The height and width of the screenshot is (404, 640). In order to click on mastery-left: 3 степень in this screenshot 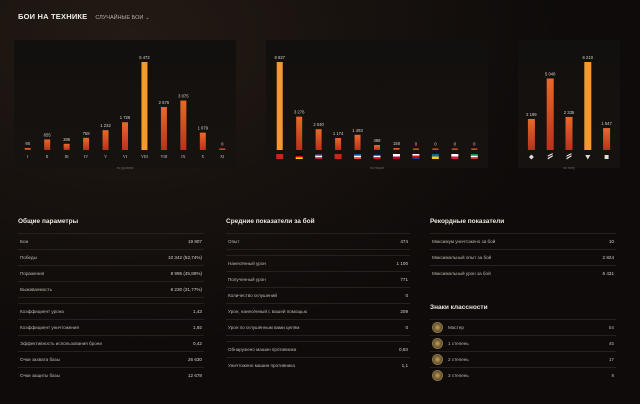, I will do `click(450, 375)`.